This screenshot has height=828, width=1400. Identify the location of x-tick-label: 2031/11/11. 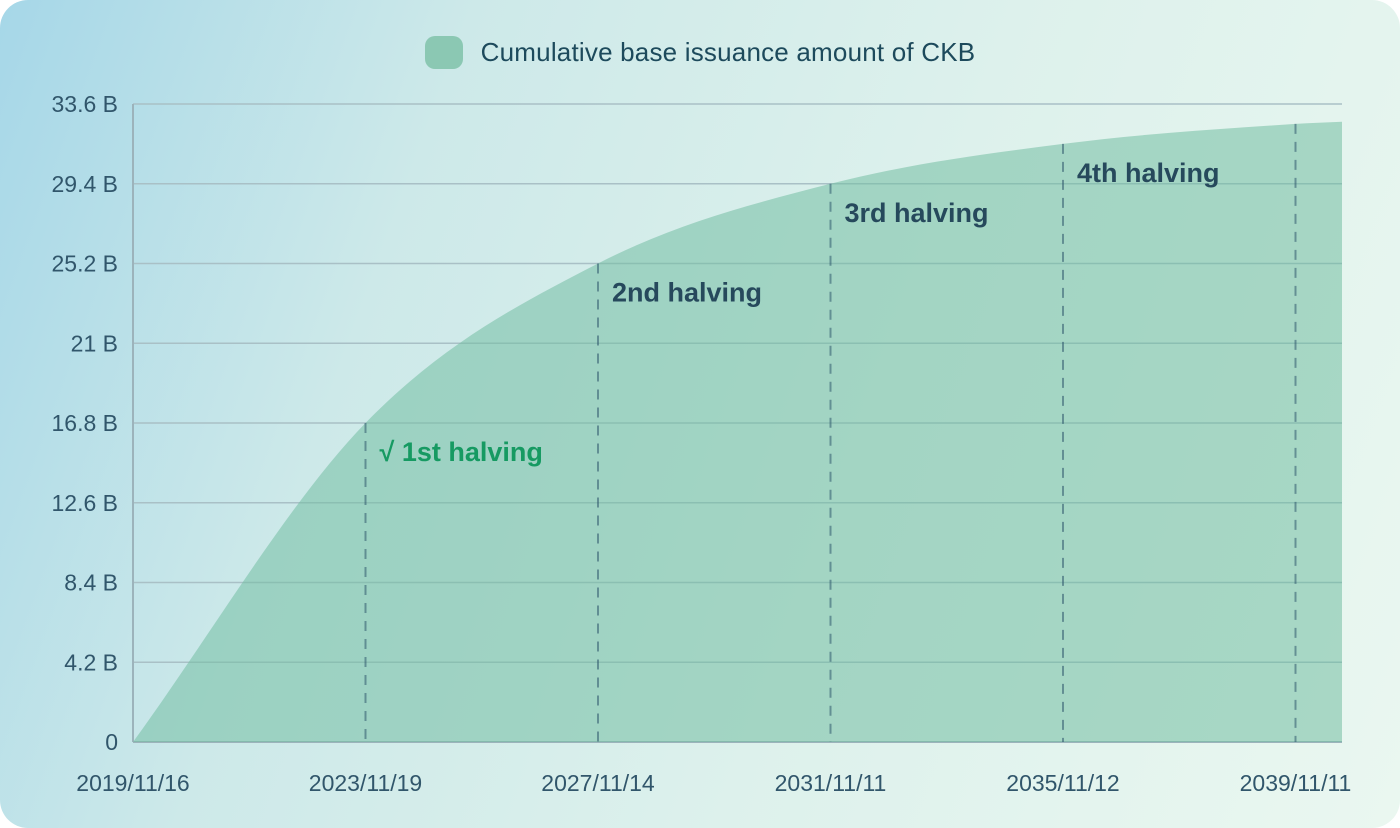
(831, 783).